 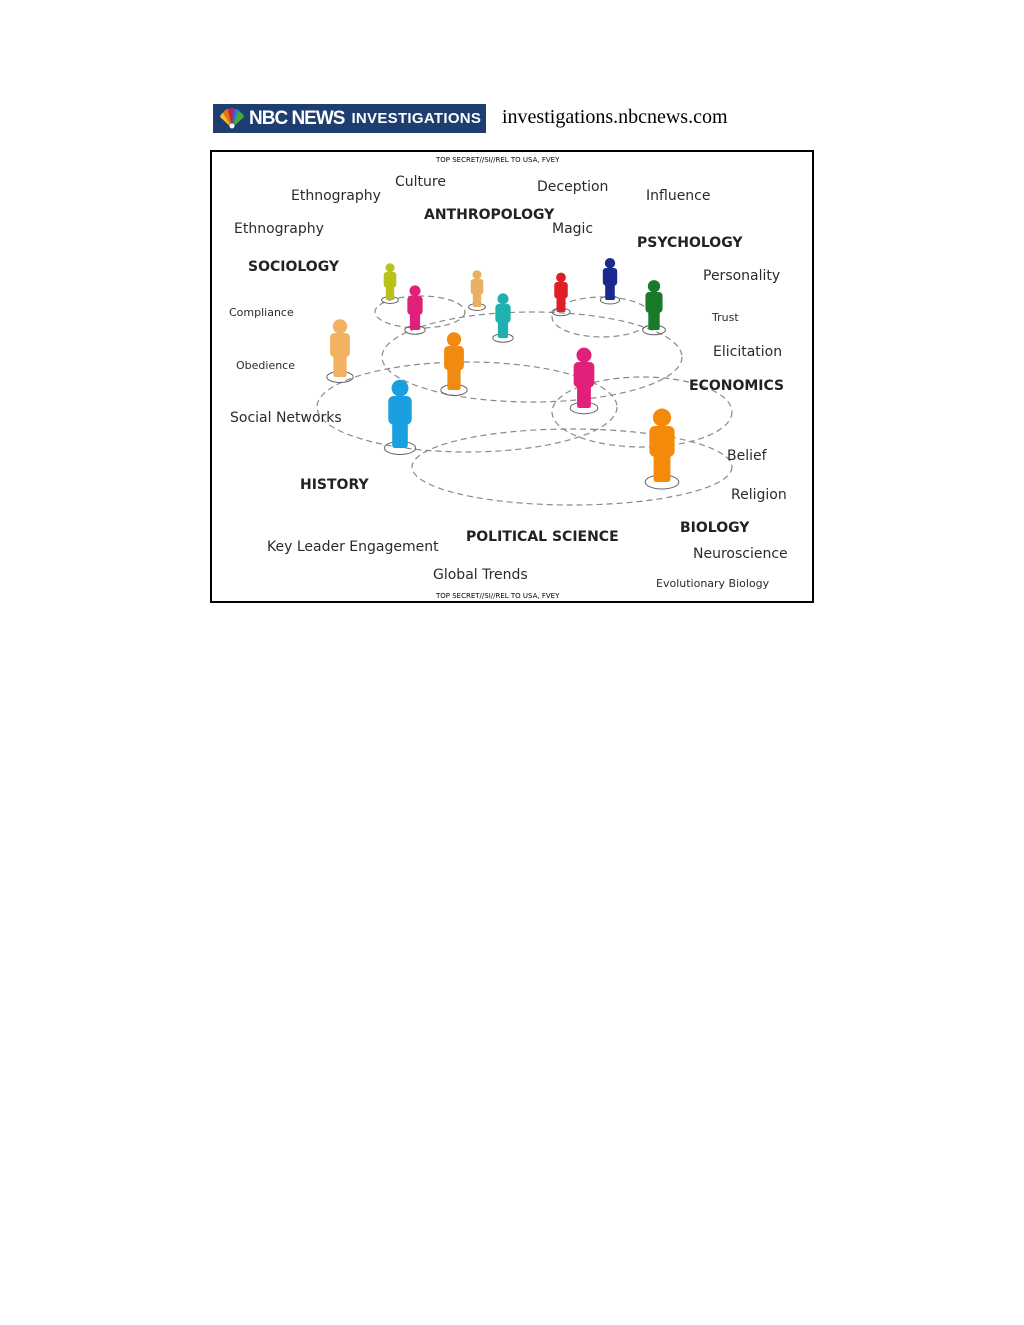 What do you see at coordinates (678, 196) in the screenshot?
I see `term-influence: Influence` at bounding box center [678, 196].